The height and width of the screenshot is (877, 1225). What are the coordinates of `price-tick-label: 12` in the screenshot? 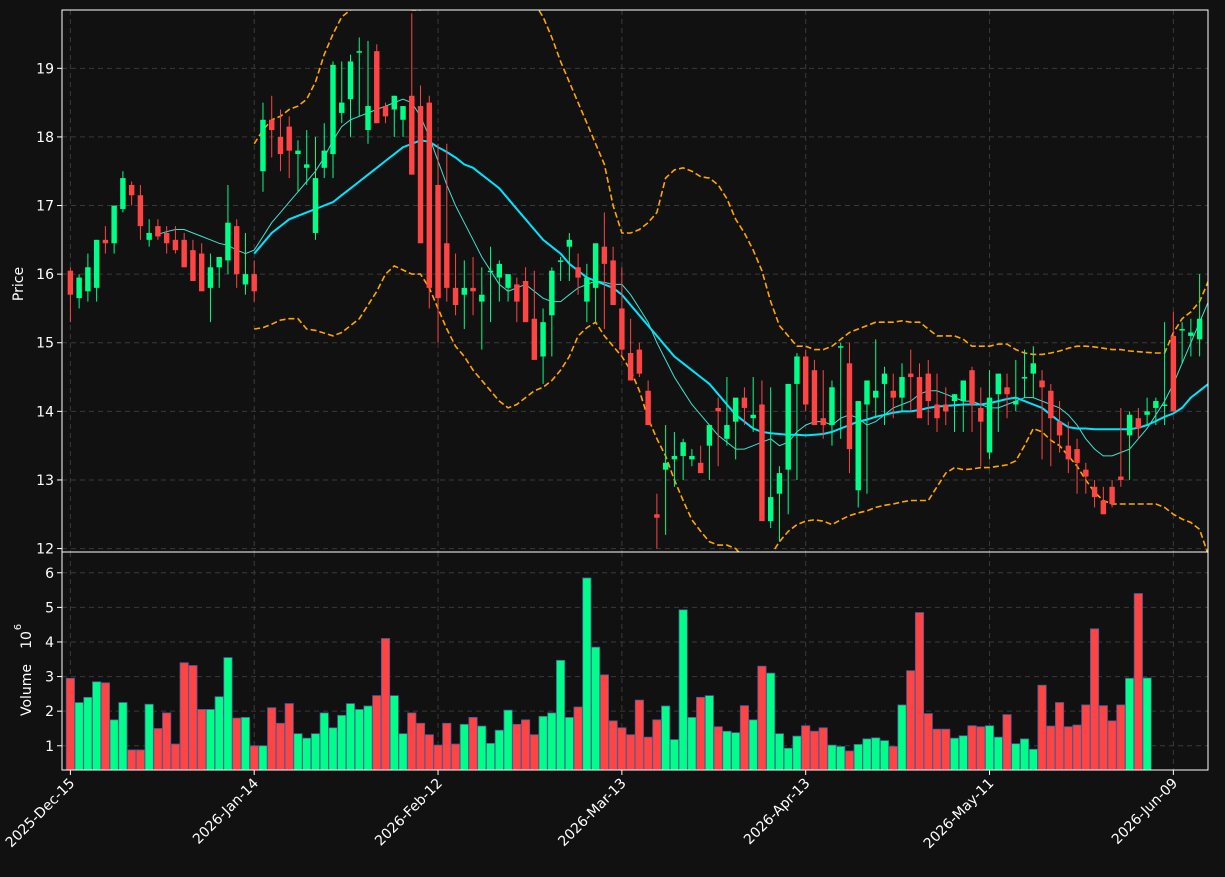 It's located at (45, 550).